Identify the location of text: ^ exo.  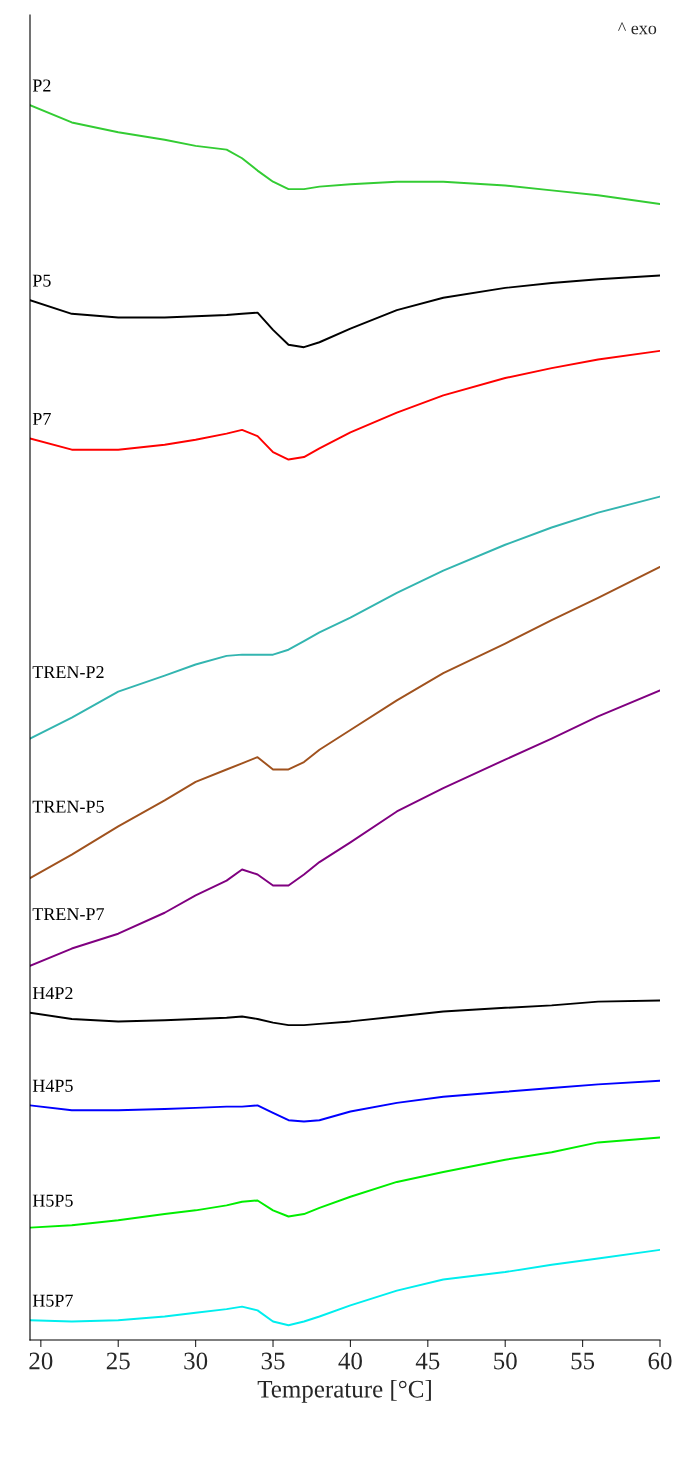
(637, 28).